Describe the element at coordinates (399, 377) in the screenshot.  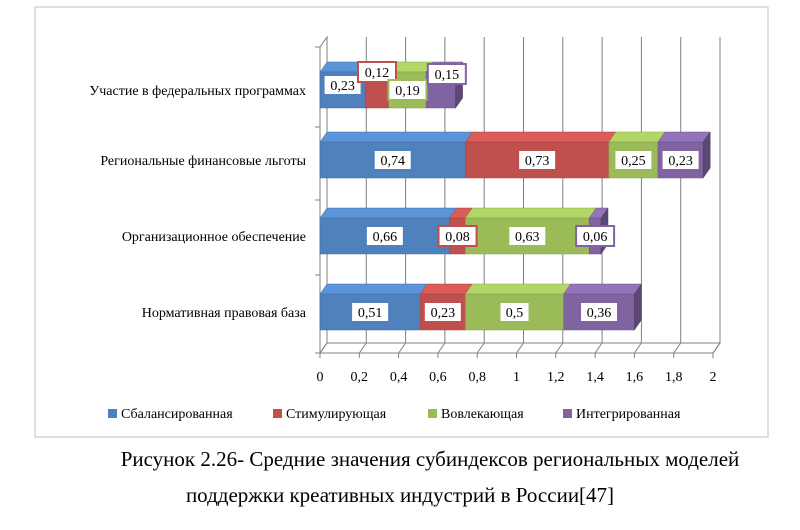
I see `x-tick-label: 0,4` at that location.